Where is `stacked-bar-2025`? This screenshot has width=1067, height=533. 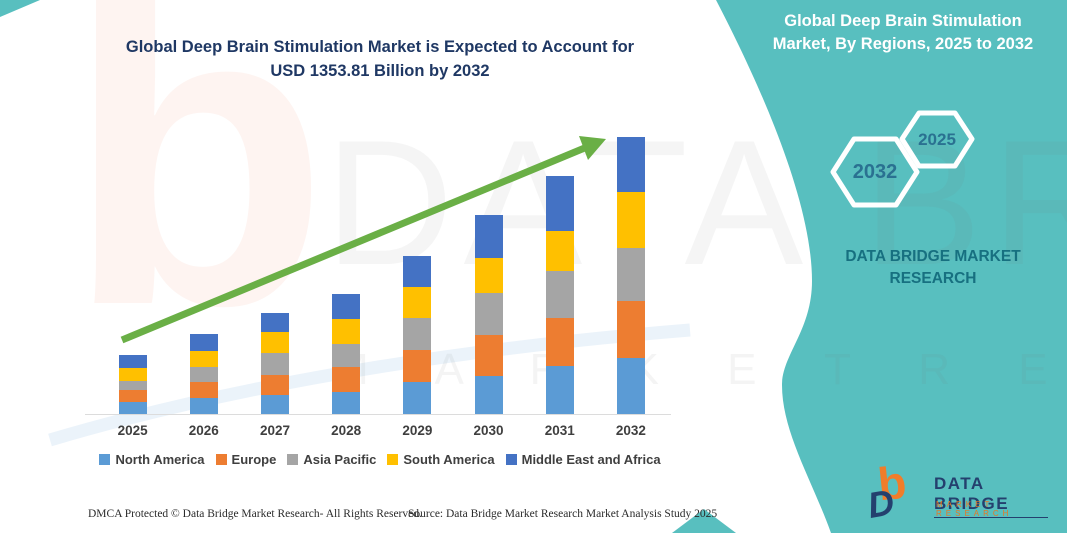
stacked-bar-2025 is located at coordinates (132, 384).